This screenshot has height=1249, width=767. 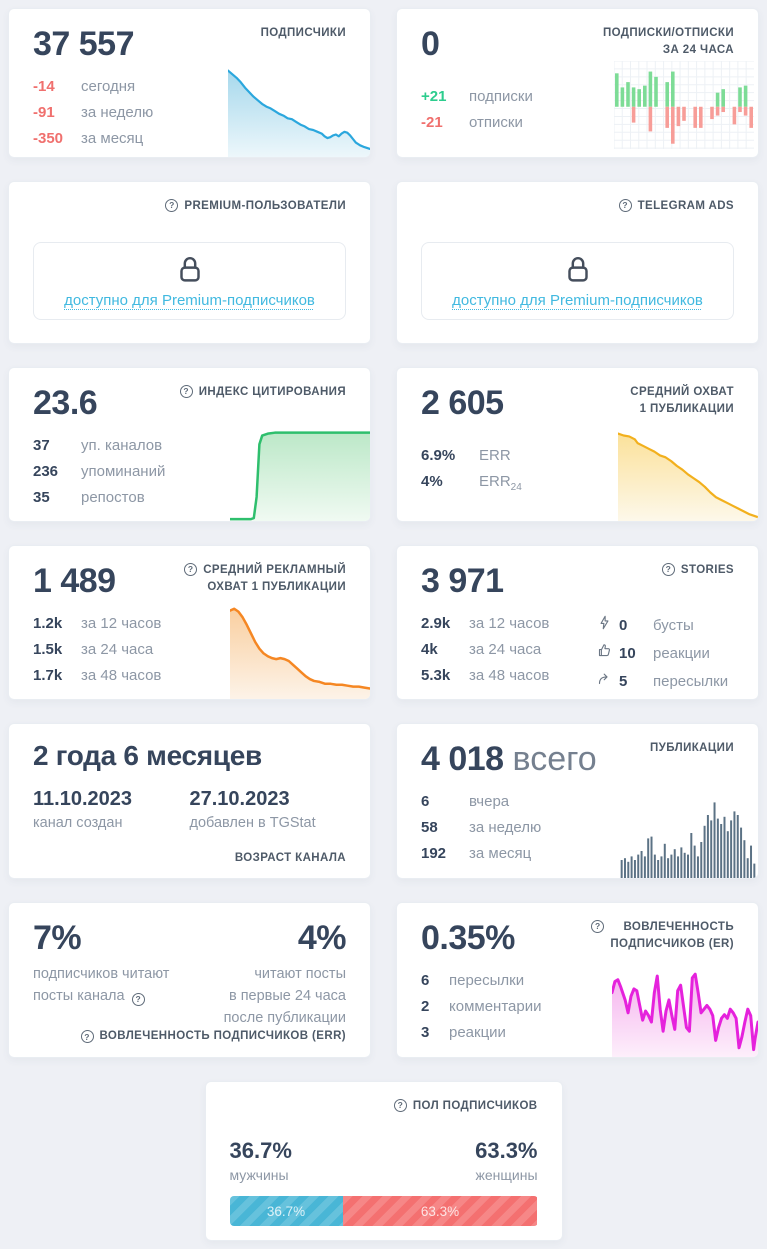 I want to click on card-title-label: ПОДПИСЧИКИ, so click(x=303, y=33).